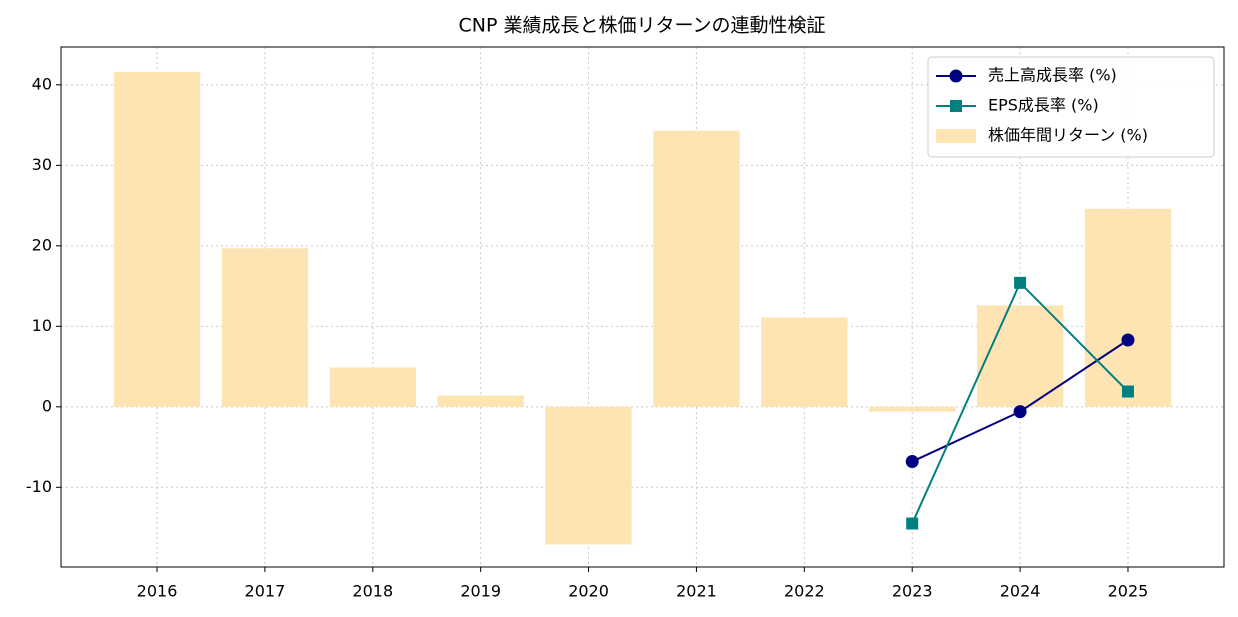 This screenshot has width=1238, height=617. I want to click on x-tick-label: 2017, so click(265, 591).